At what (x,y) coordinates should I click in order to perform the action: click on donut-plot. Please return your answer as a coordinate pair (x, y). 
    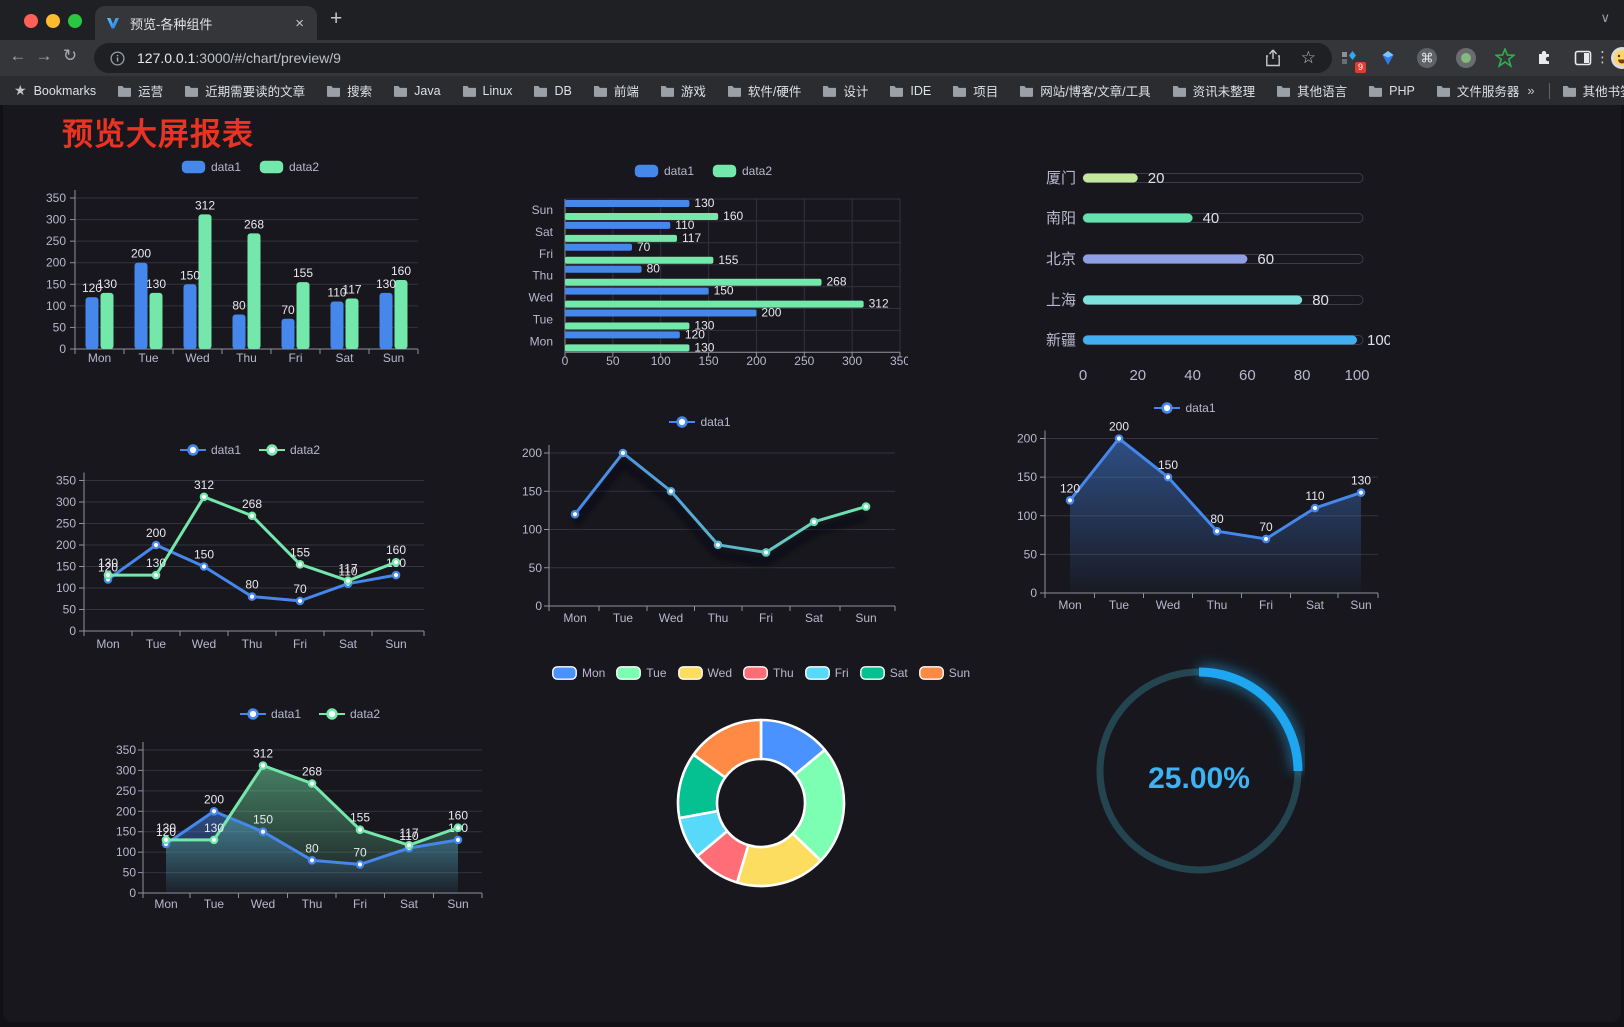
    Looking at the image, I should click on (761, 777).